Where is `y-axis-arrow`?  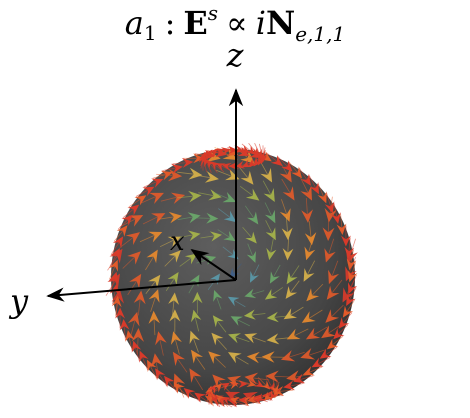 y-axis-arrow is located at coordinates (141, 290).